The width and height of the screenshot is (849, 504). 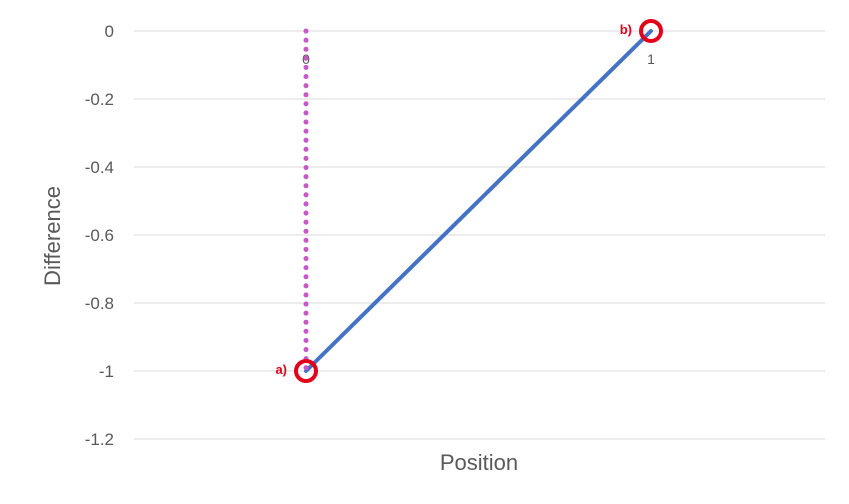 What do you see at coordinates (479, 462) in the screenshot?
I see `x-axis-title: Position` at bounding box center [479, 462].